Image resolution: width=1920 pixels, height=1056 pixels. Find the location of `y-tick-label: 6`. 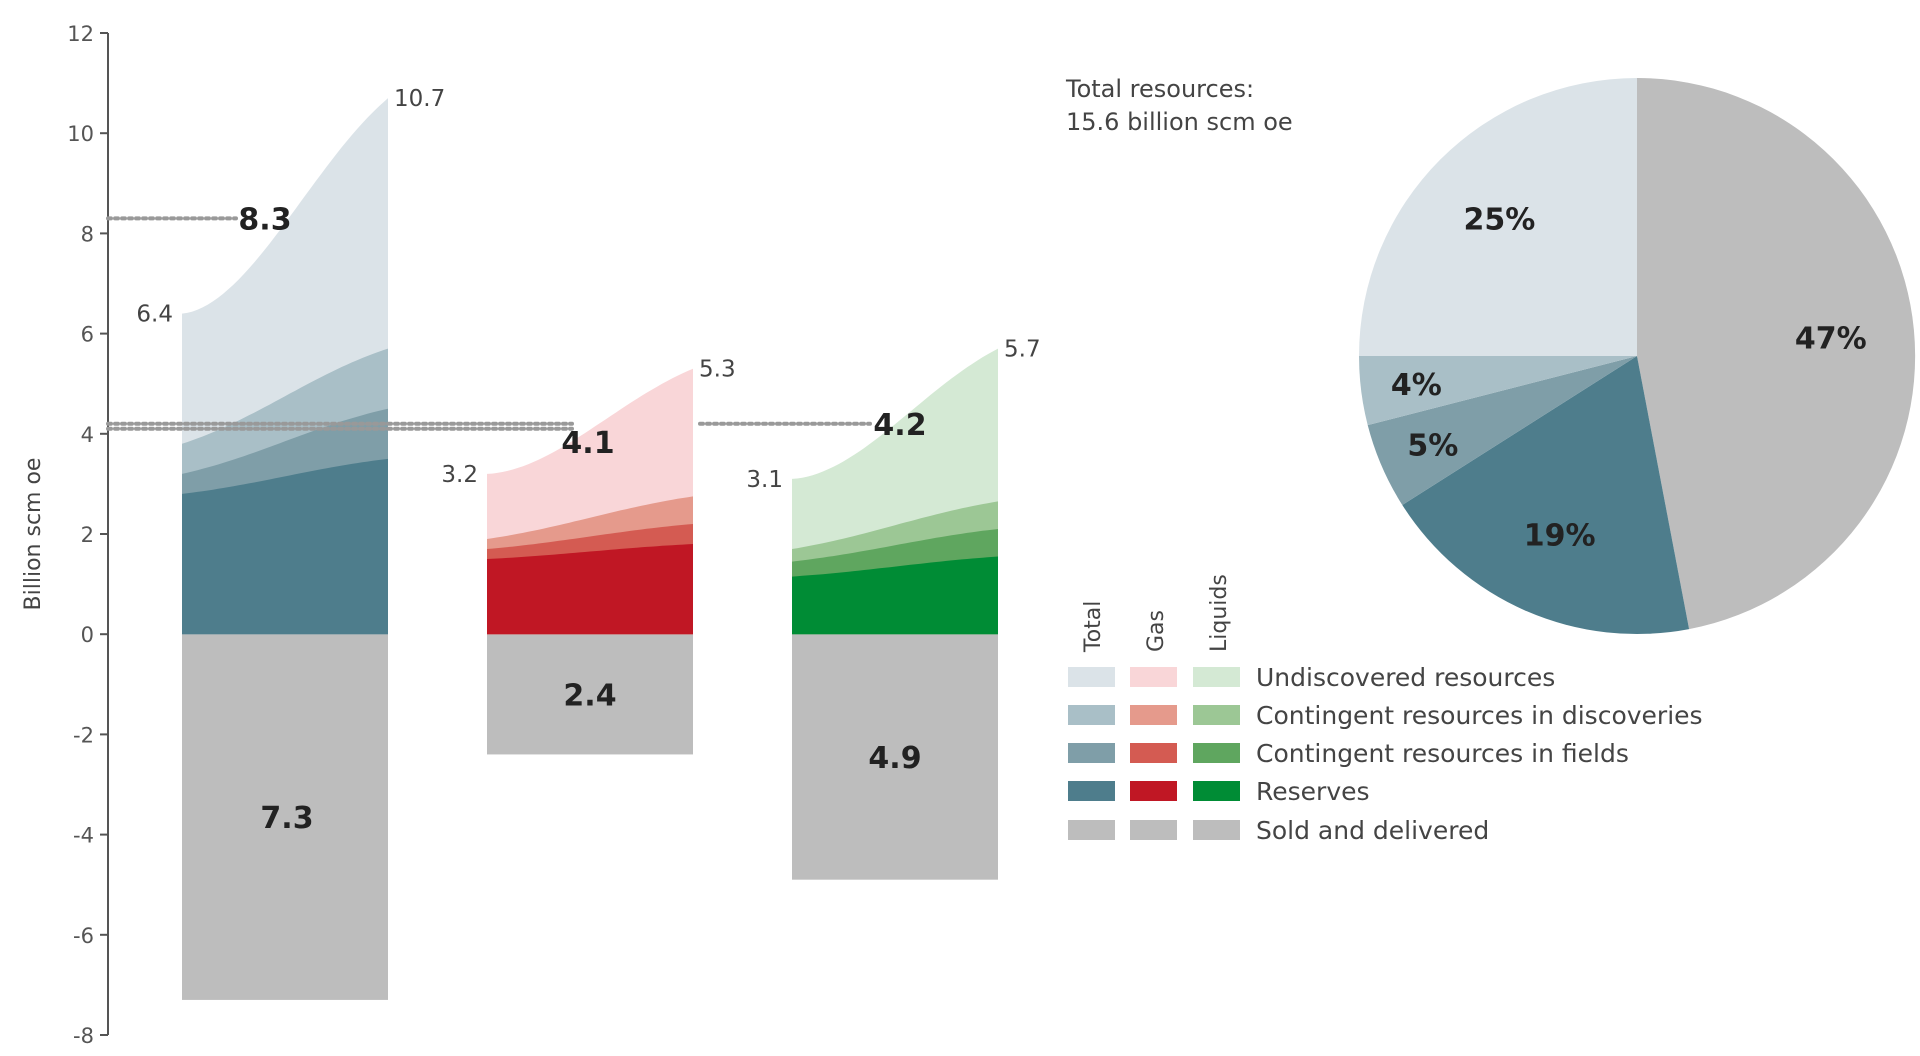

y-tick-label: 6 is located at coordinates (87, 335).